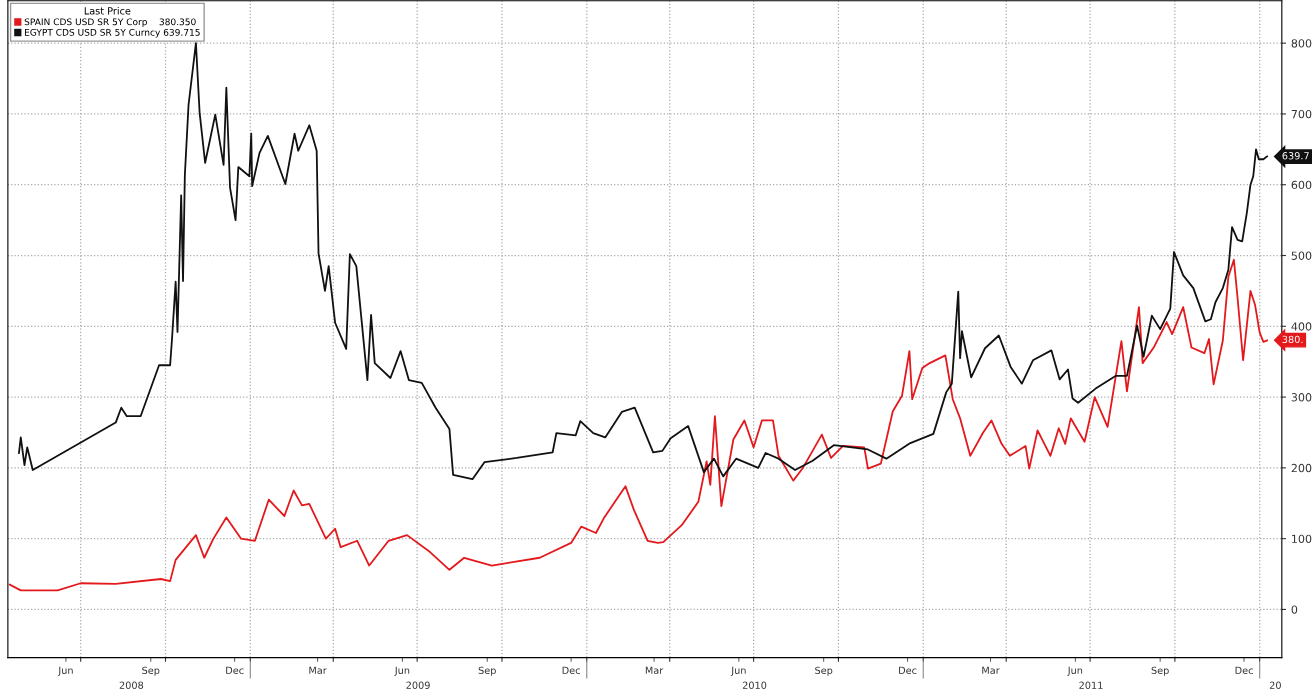 The height and width of the screenshot is (690, 1312). What do you see at coordinates (1301, 43) in the screenshot?
I see `y-tick-label: 800` at bounding box center [1301, 43].